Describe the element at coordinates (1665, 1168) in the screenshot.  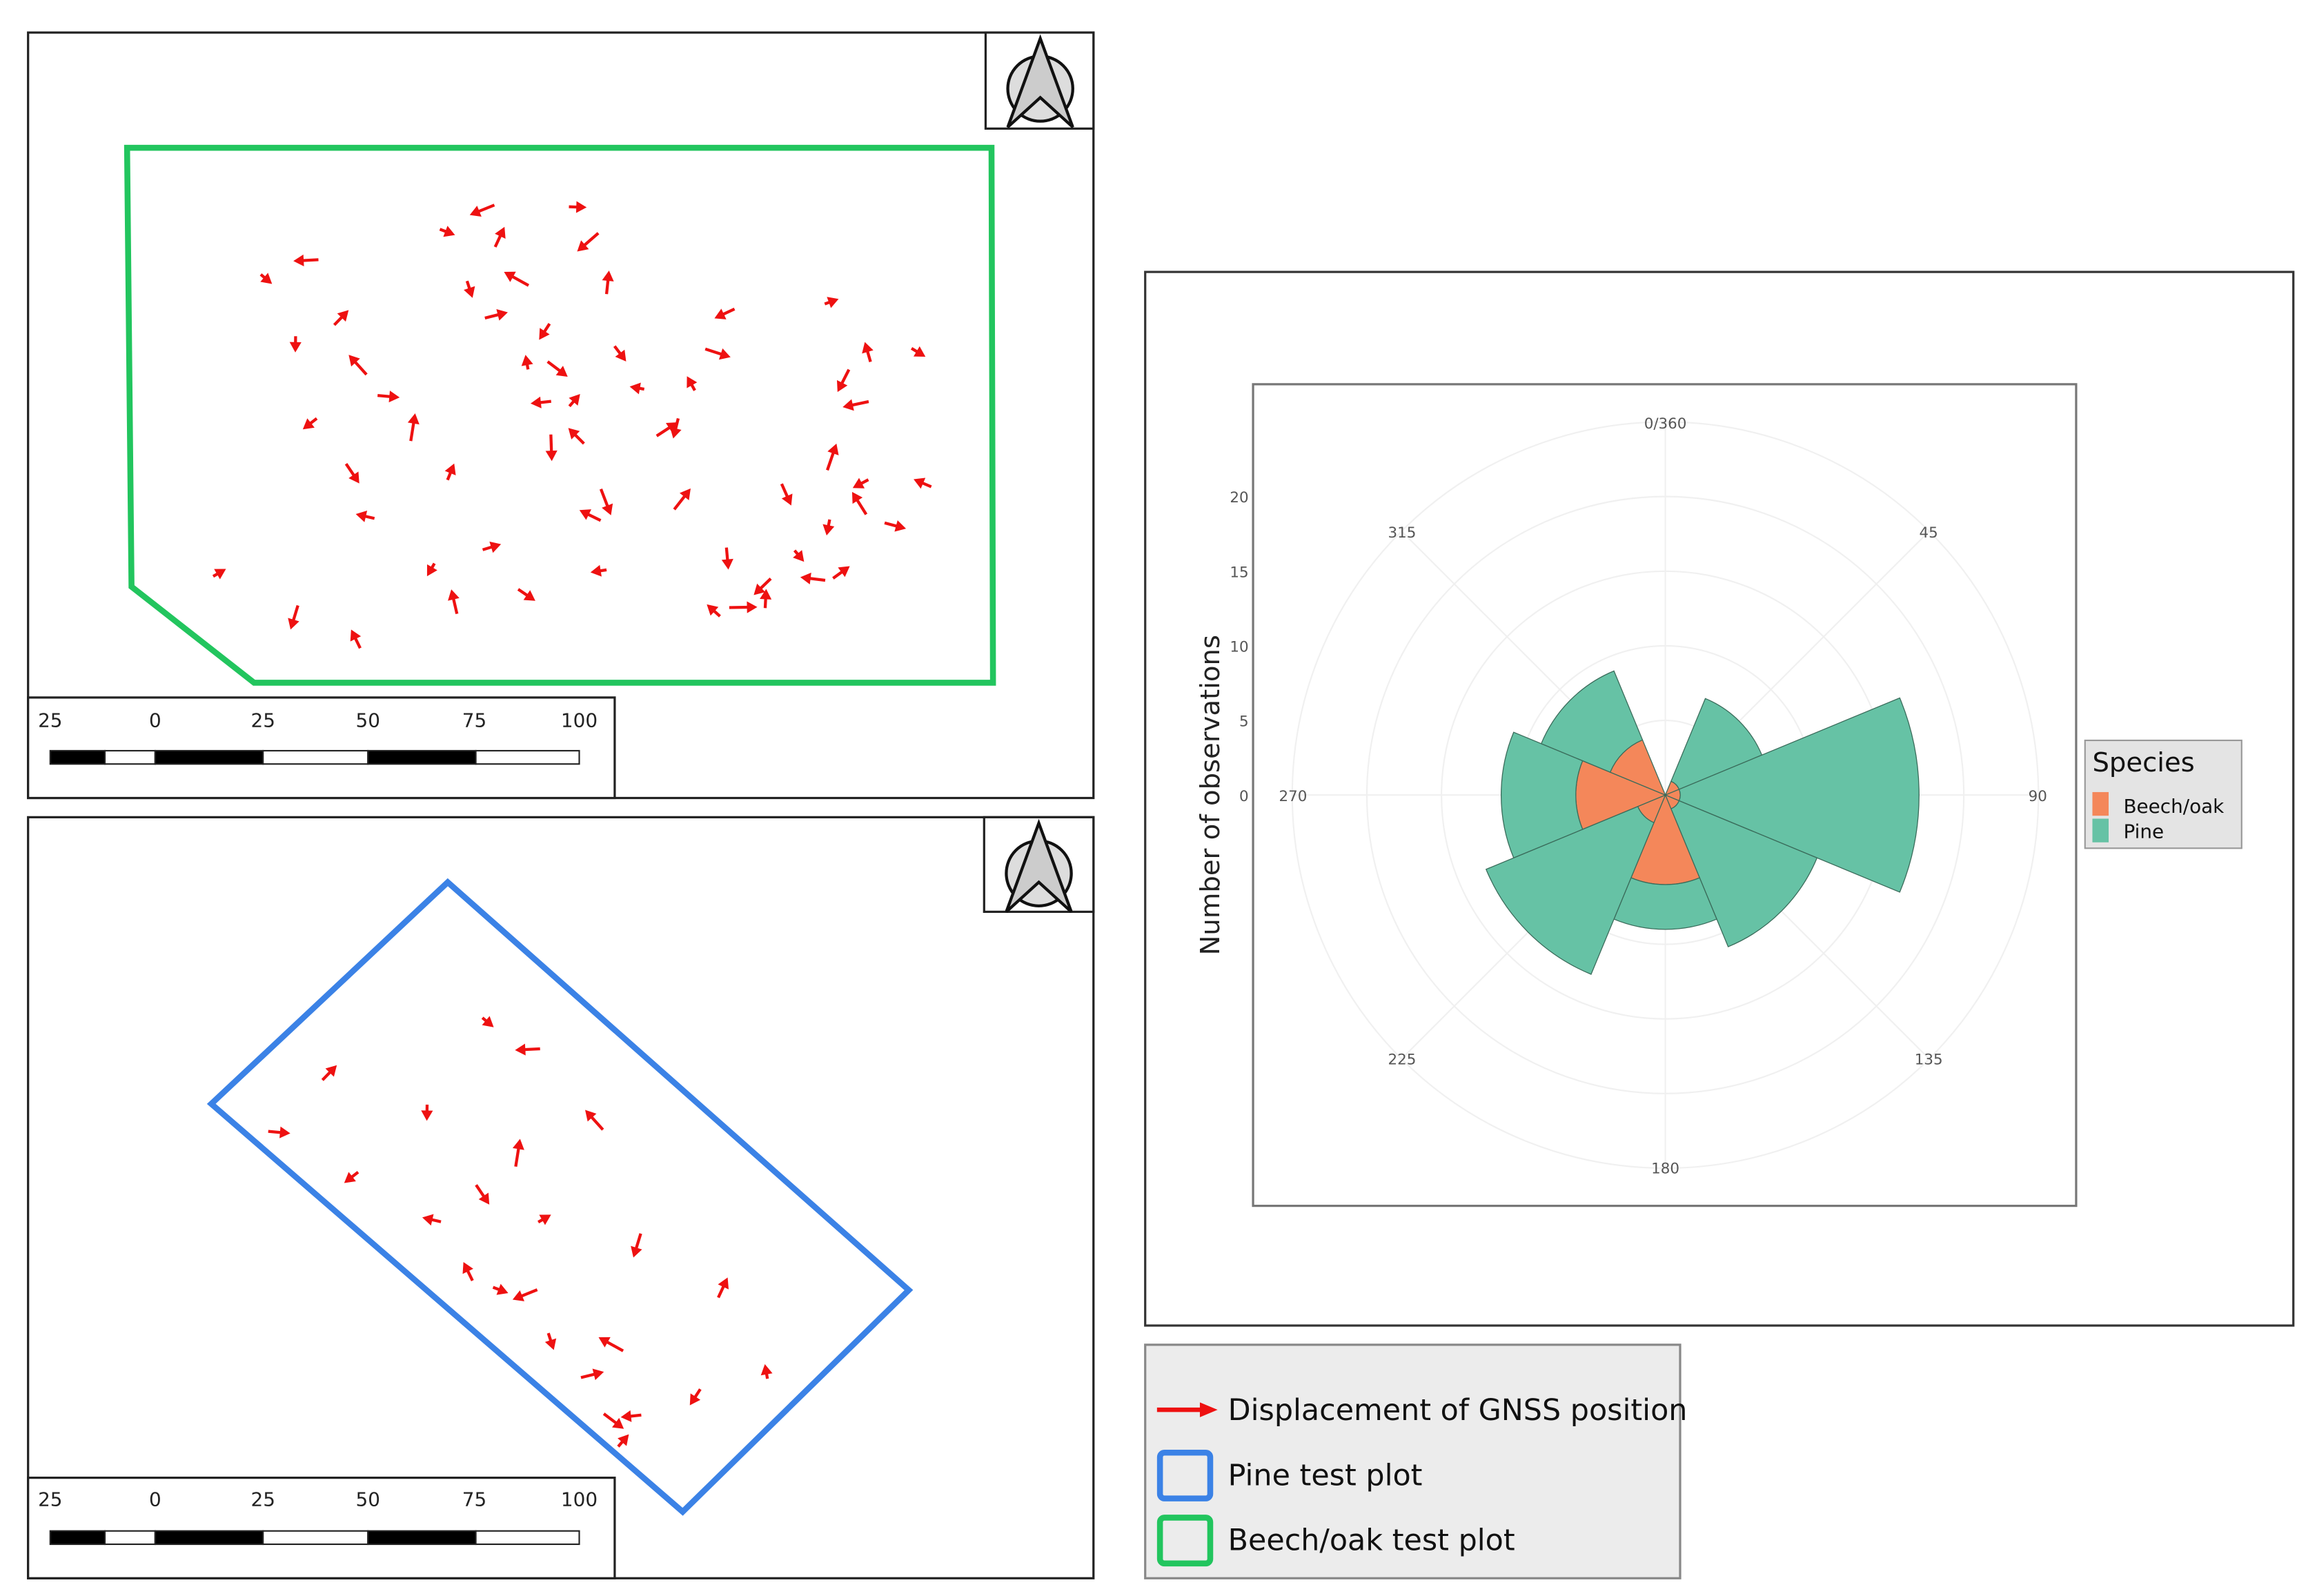
I see `angle-label: 180` at that location.